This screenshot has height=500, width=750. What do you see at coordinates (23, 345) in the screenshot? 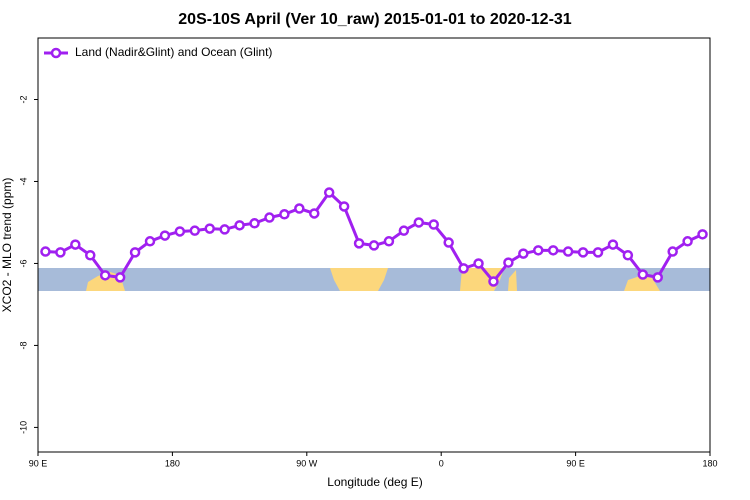
I see `y-tick-label: -8` at bounding box center [23, 345].